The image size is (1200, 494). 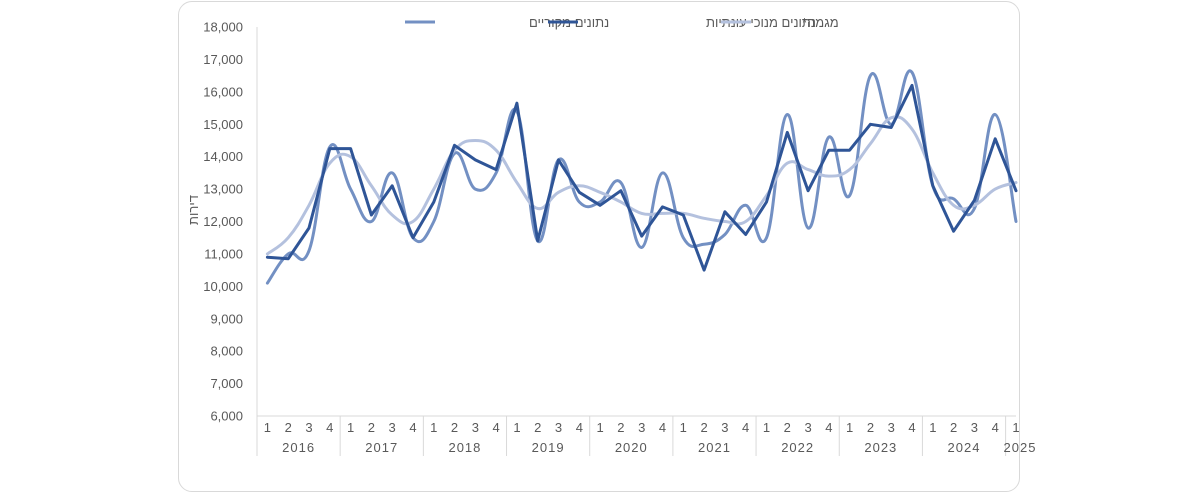 I want to click on y-tick-label: 6,000, so click(x=226, y=416).